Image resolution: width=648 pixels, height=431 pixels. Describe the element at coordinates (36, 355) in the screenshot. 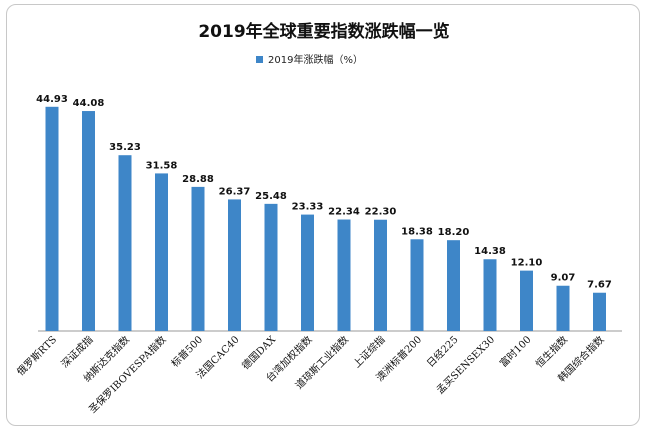

I see `category-label: 俄罗斯RTS` at that location.